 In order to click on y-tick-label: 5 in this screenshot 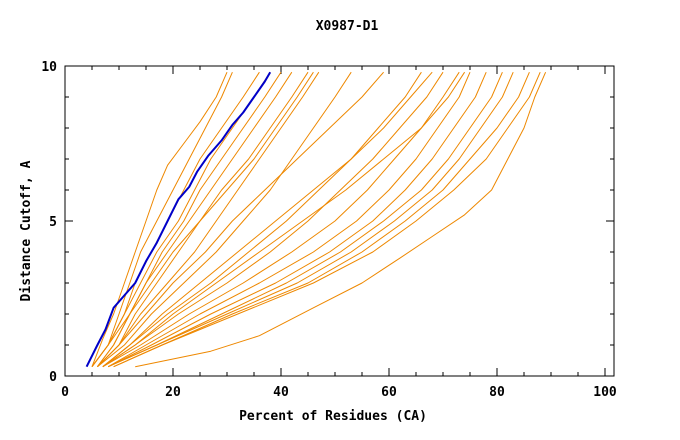, I will do `click(53, 222)`.